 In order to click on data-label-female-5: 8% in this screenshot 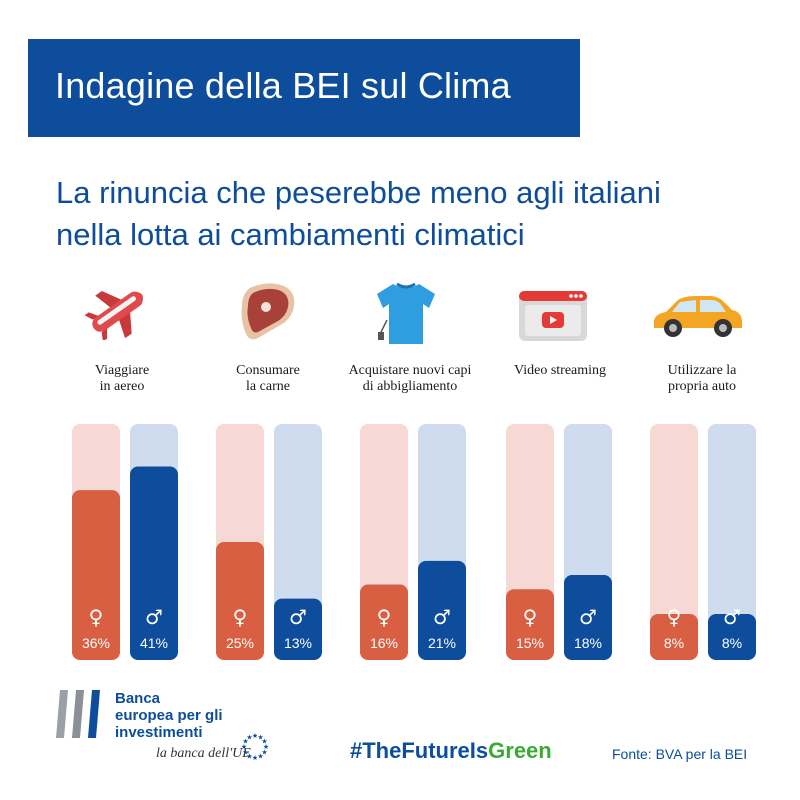, I will do `click(674, 643)`.